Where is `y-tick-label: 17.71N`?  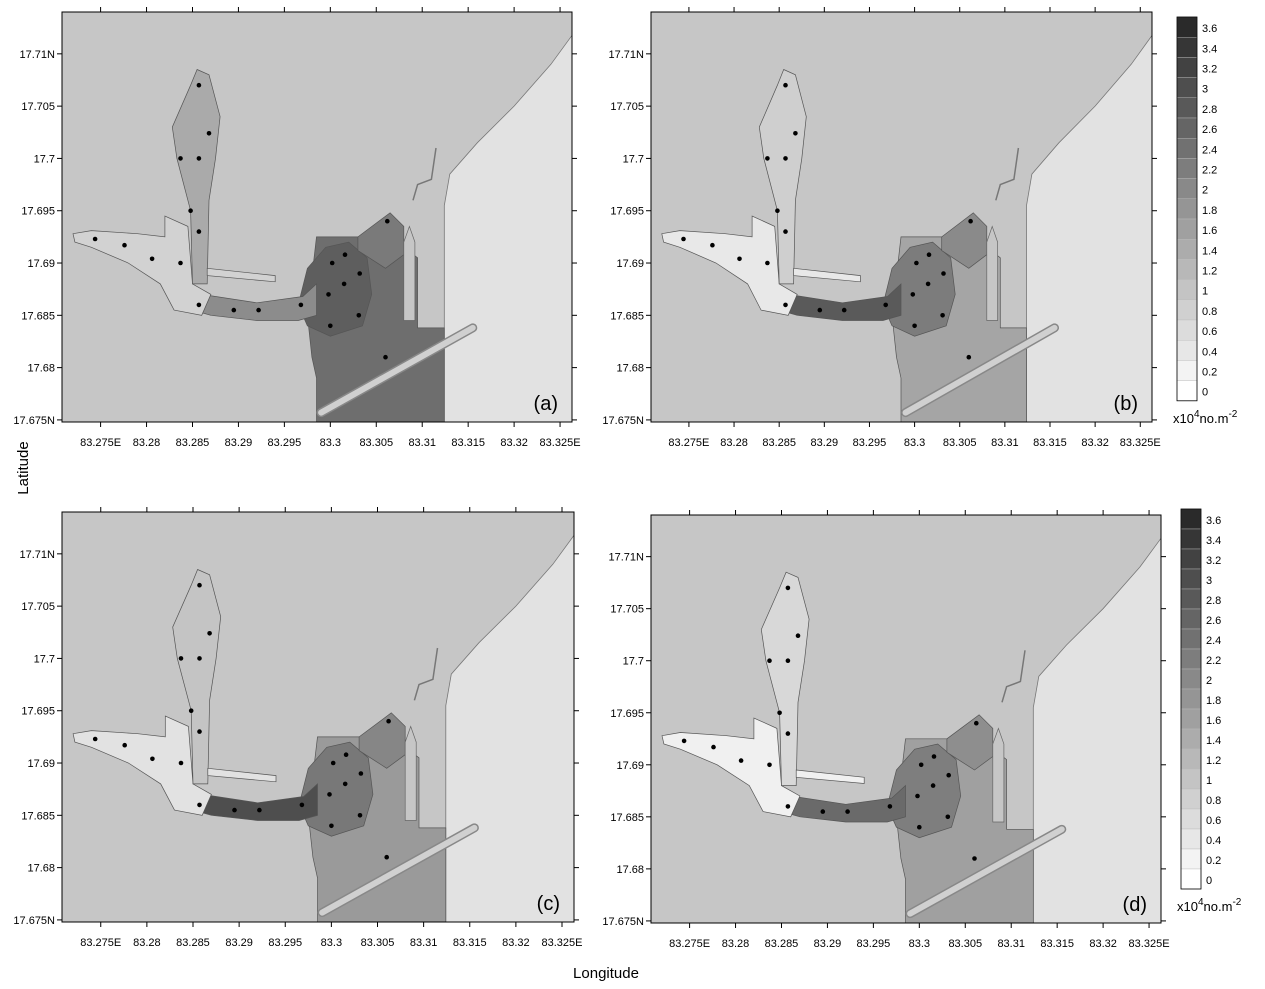
y-tick-label: 17.71N is located at coordinates (38, 555).